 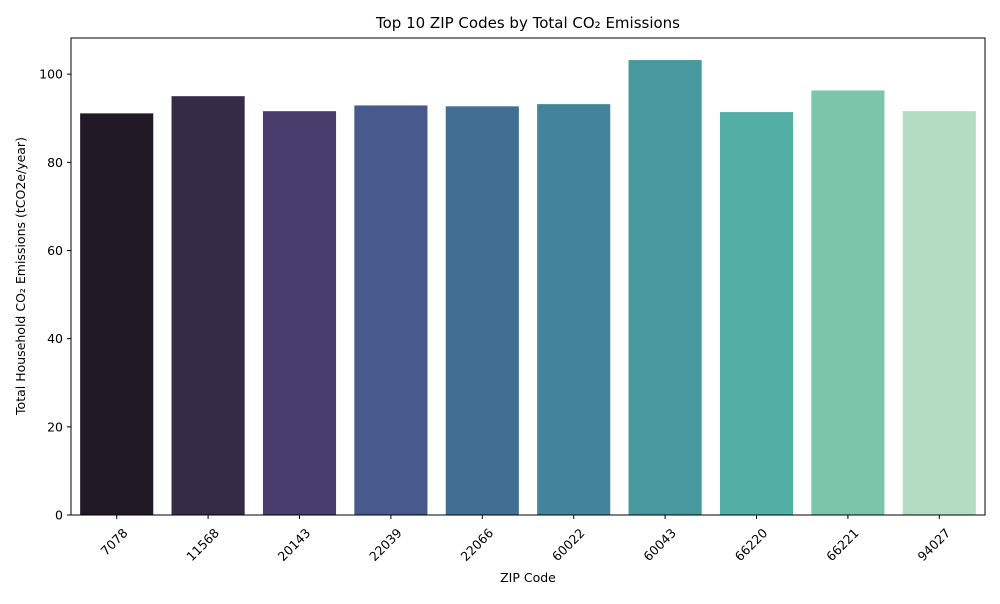 I want to click on x-tick-label: 66221, so click(x=842, y=544).